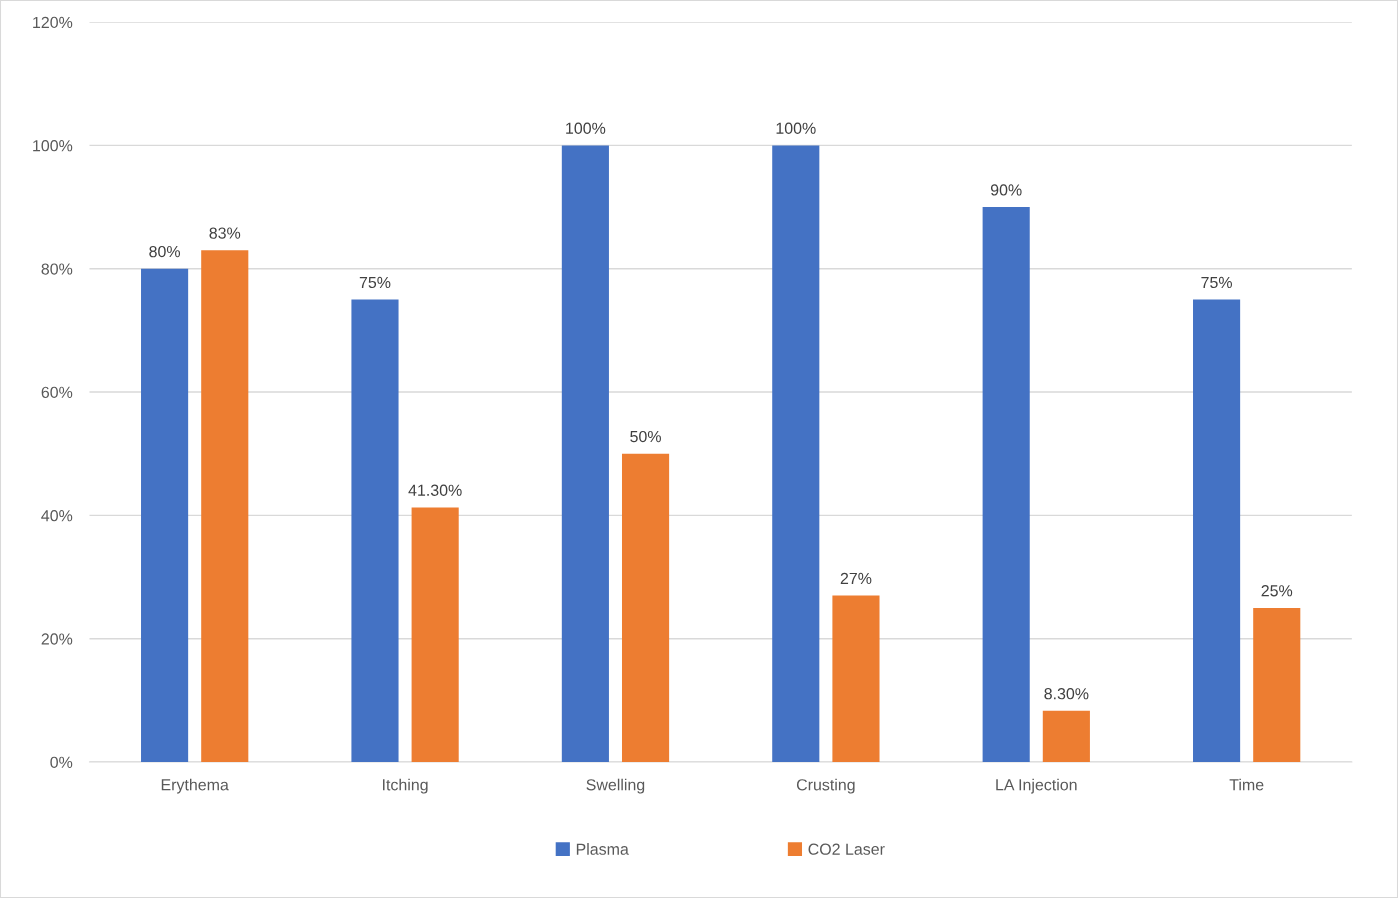 The width and height of the screenshot is (1398, 898). What do you see at coordinates (164, 251) in the screenshot?
I see `data-label: 80%` at bounding box center [164, 251].